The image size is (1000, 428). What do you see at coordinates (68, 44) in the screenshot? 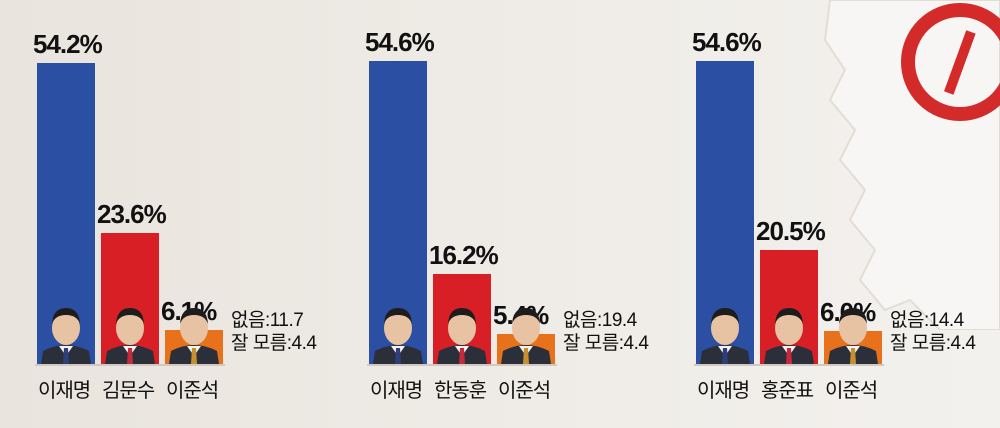
I see `data-label: 54.2%` at bounding box center [68, 44].